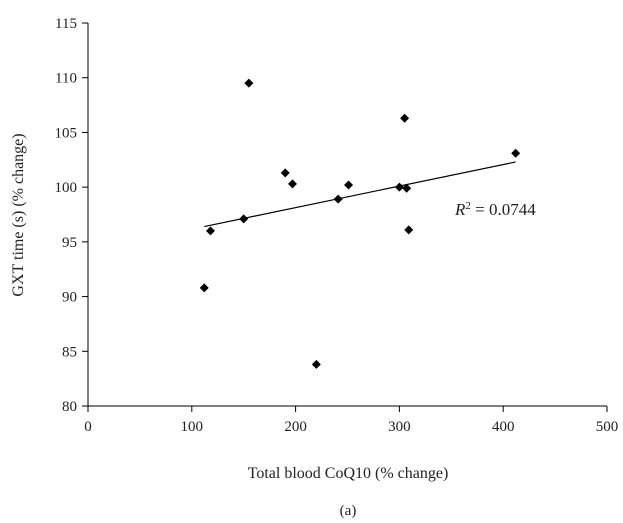 The image size is (623, 523). I want to click on x-tick-label: 200, so click(295, 427).